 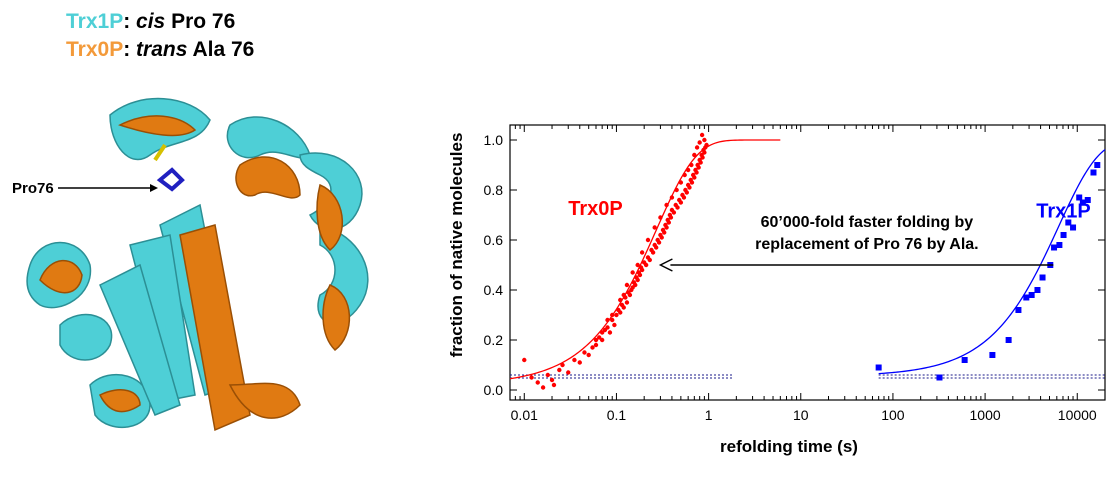 I want to click on legend-name-trx1p: Trx1P, so click(x=95, y=21).